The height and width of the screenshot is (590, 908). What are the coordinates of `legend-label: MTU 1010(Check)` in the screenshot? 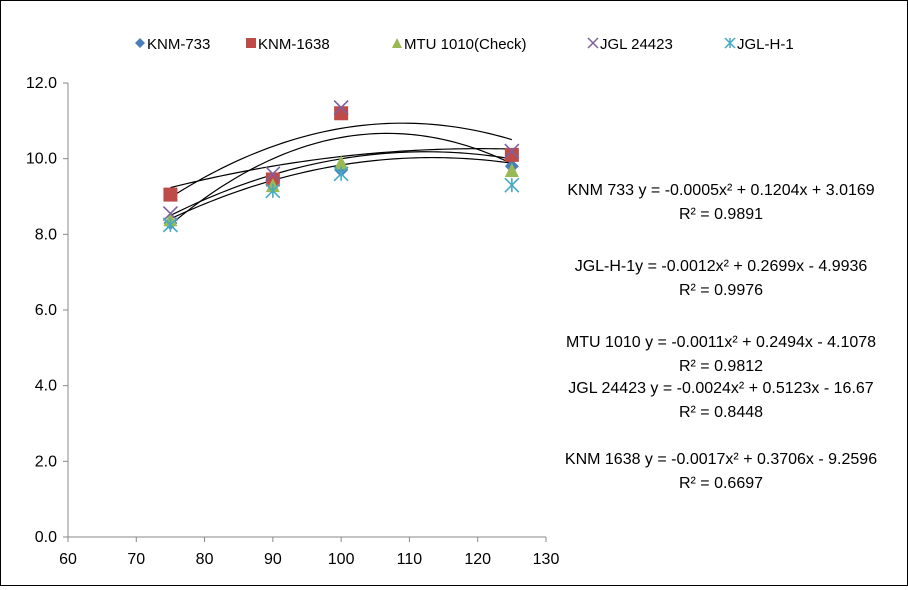 It's located at (465, 44).